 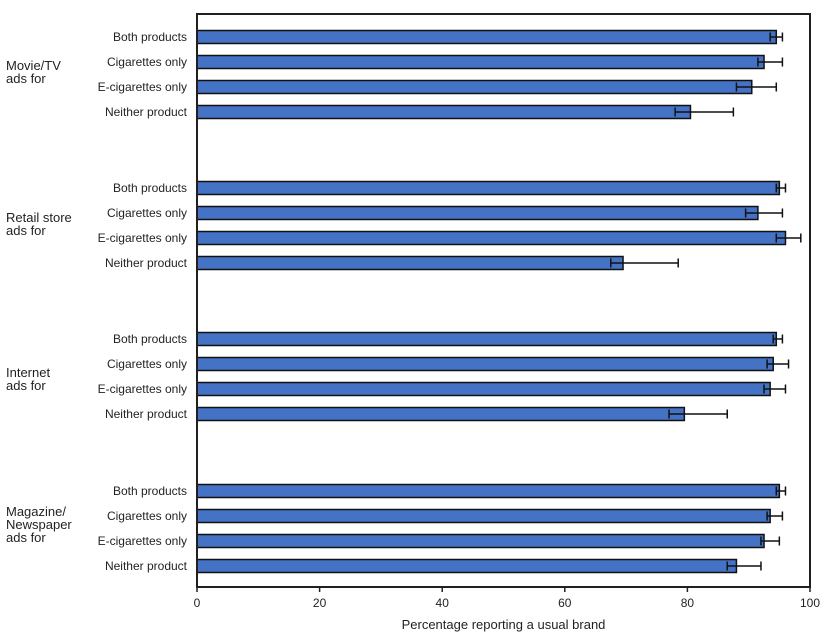 I want to click on group-label: Movie/TV ads for, so click(x=33, y=72).